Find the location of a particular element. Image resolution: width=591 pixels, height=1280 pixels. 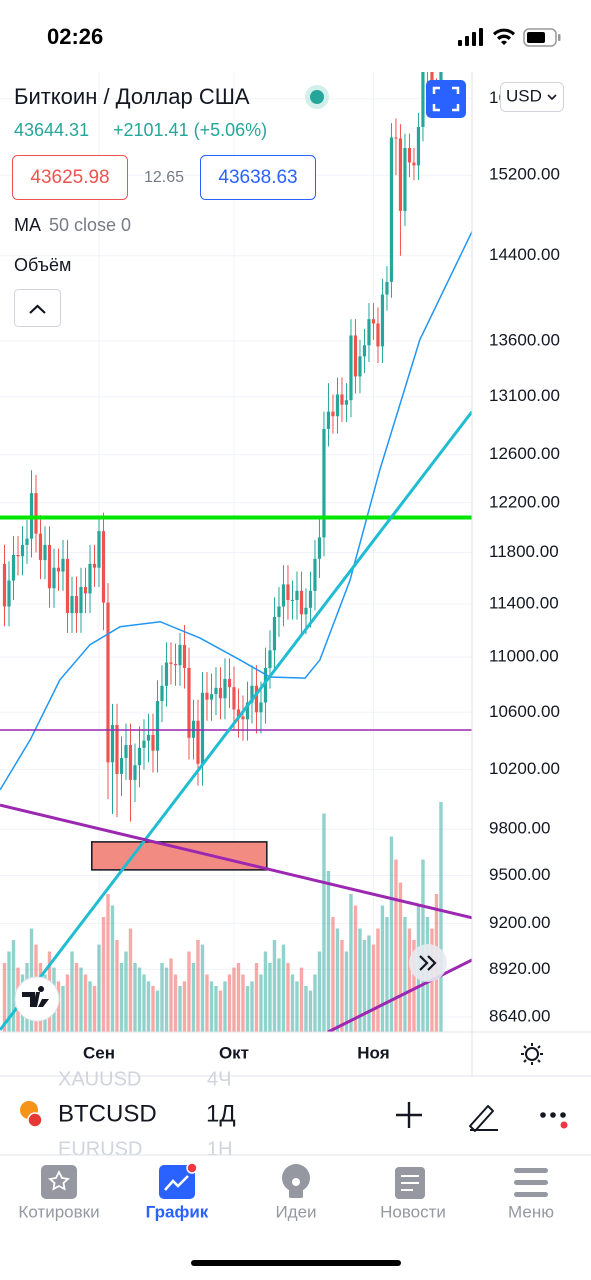

symbol-title: Биткоин / Доллар США is located at coordinates (132, 96).